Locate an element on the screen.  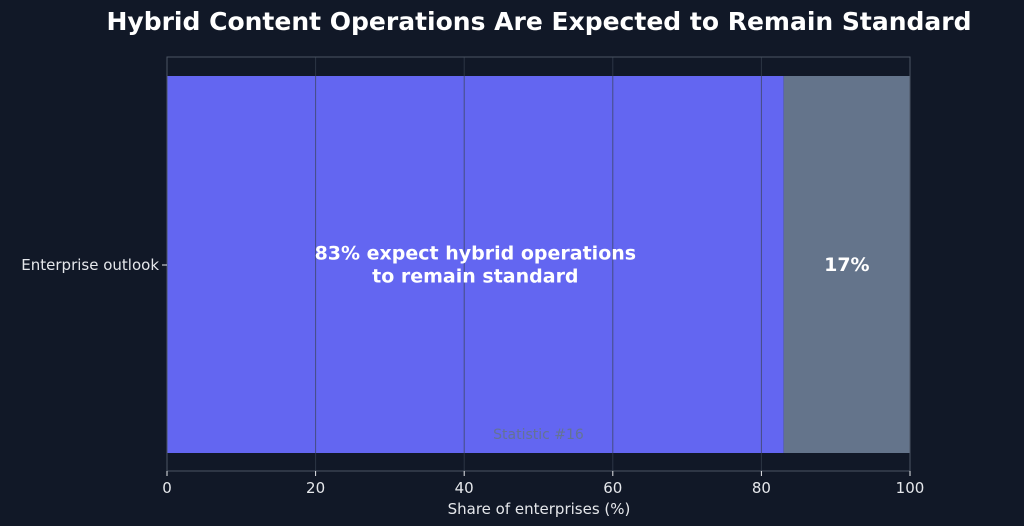
data-label: to remain standard is located at coordinates (475, 277).